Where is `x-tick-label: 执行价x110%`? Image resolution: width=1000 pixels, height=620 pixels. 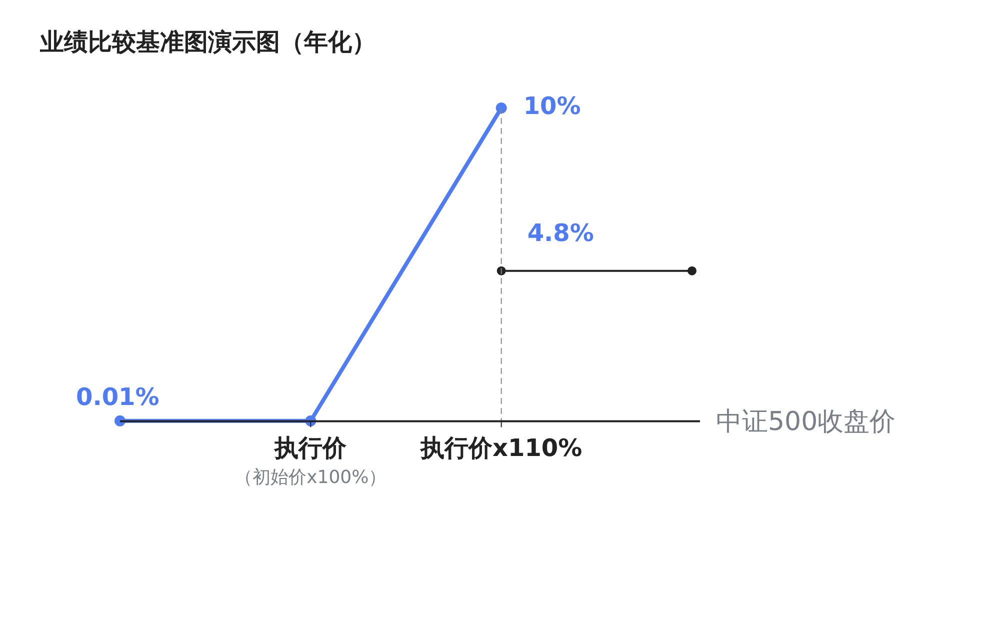 x-tick-label: 执行价x110% is located at coordinates (501, 448).